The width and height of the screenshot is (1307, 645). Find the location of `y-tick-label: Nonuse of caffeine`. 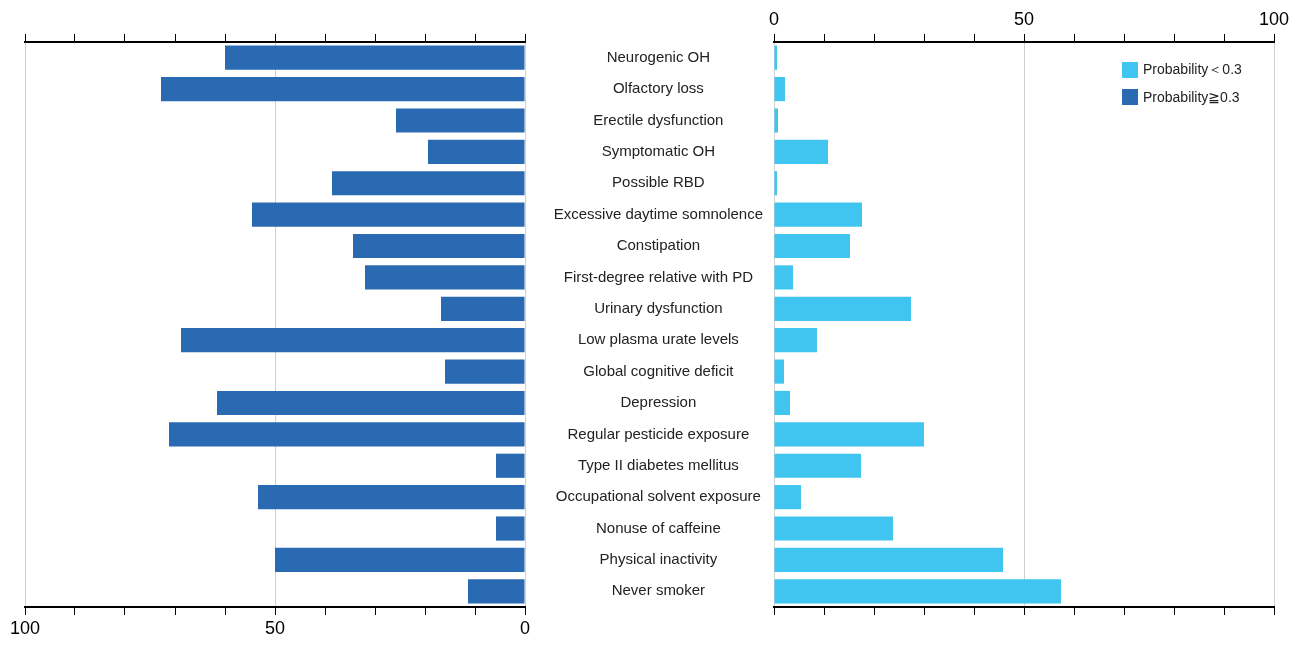

y-tick-label: Nonuse of caffeine is located at coordinates (658, 527).